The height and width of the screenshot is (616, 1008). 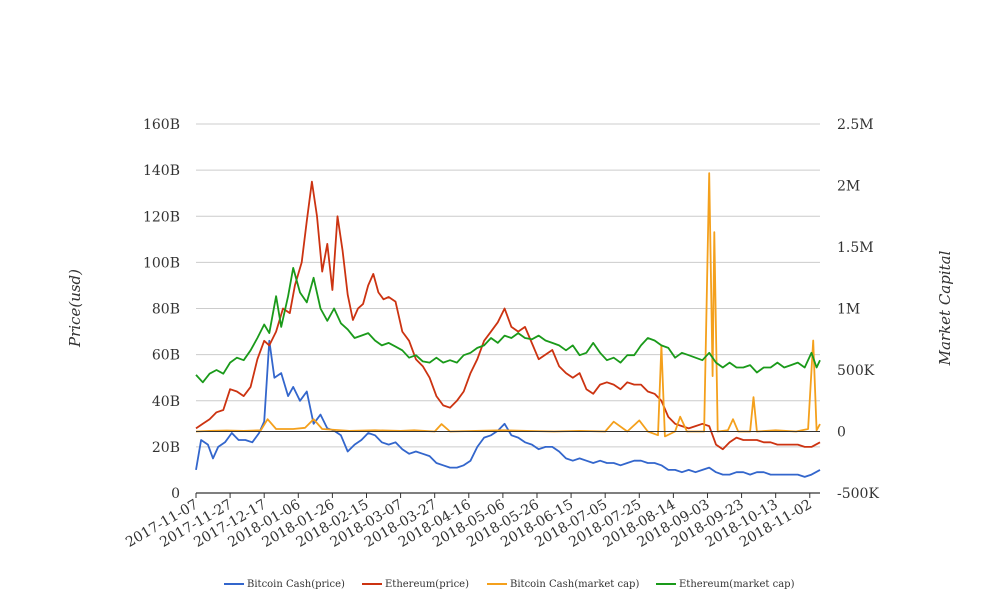 What do you see at coordinates (858, 494) in the screenshot?
I see `y2-tick-label: -500K` at bounding box center [858, 494].